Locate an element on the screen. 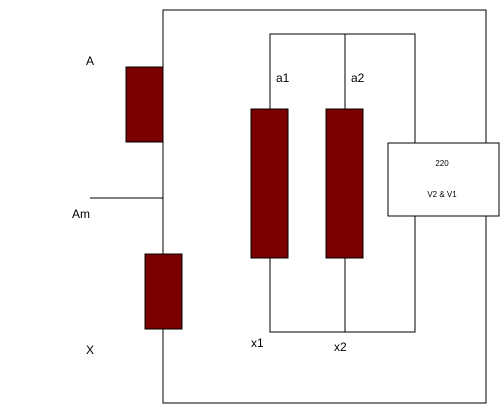 Image resolution: width=504 pixels, height=415 pixels. primary-coil-upper is located at coordinates (144, 104).